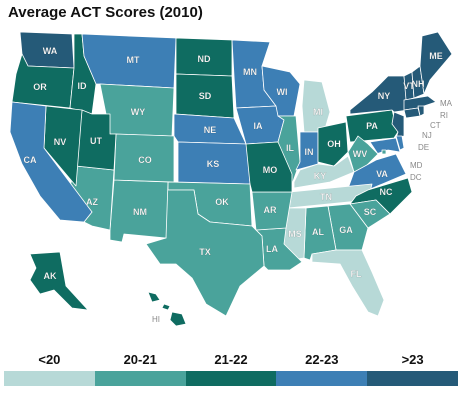 The height and width of the screenshot is (400, 462). What do you see at coordinates (423, 147) in the screenshot?
I see `state-label-de: DE` at bounding box center [423, 147].